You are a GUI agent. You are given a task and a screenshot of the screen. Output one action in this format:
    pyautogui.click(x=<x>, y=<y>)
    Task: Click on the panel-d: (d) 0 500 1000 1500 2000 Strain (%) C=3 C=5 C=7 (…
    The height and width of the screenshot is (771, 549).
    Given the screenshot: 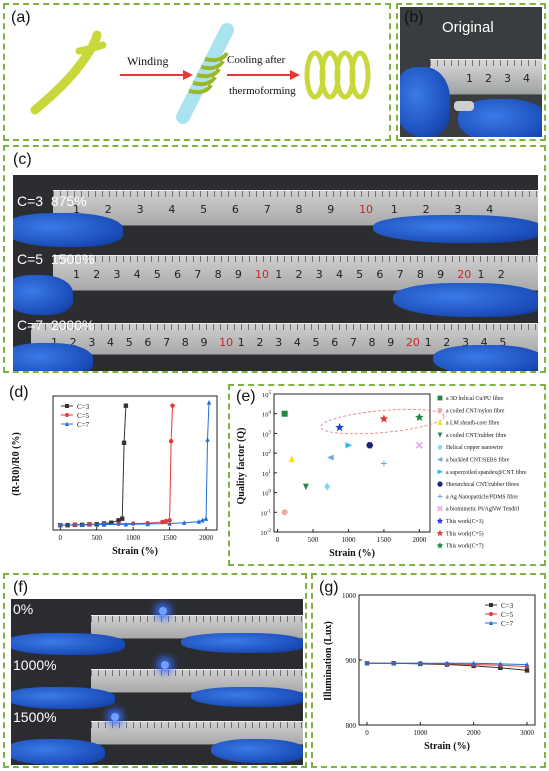 What is the action you would take?
    pyautogui.click(x=114, y=474)
    